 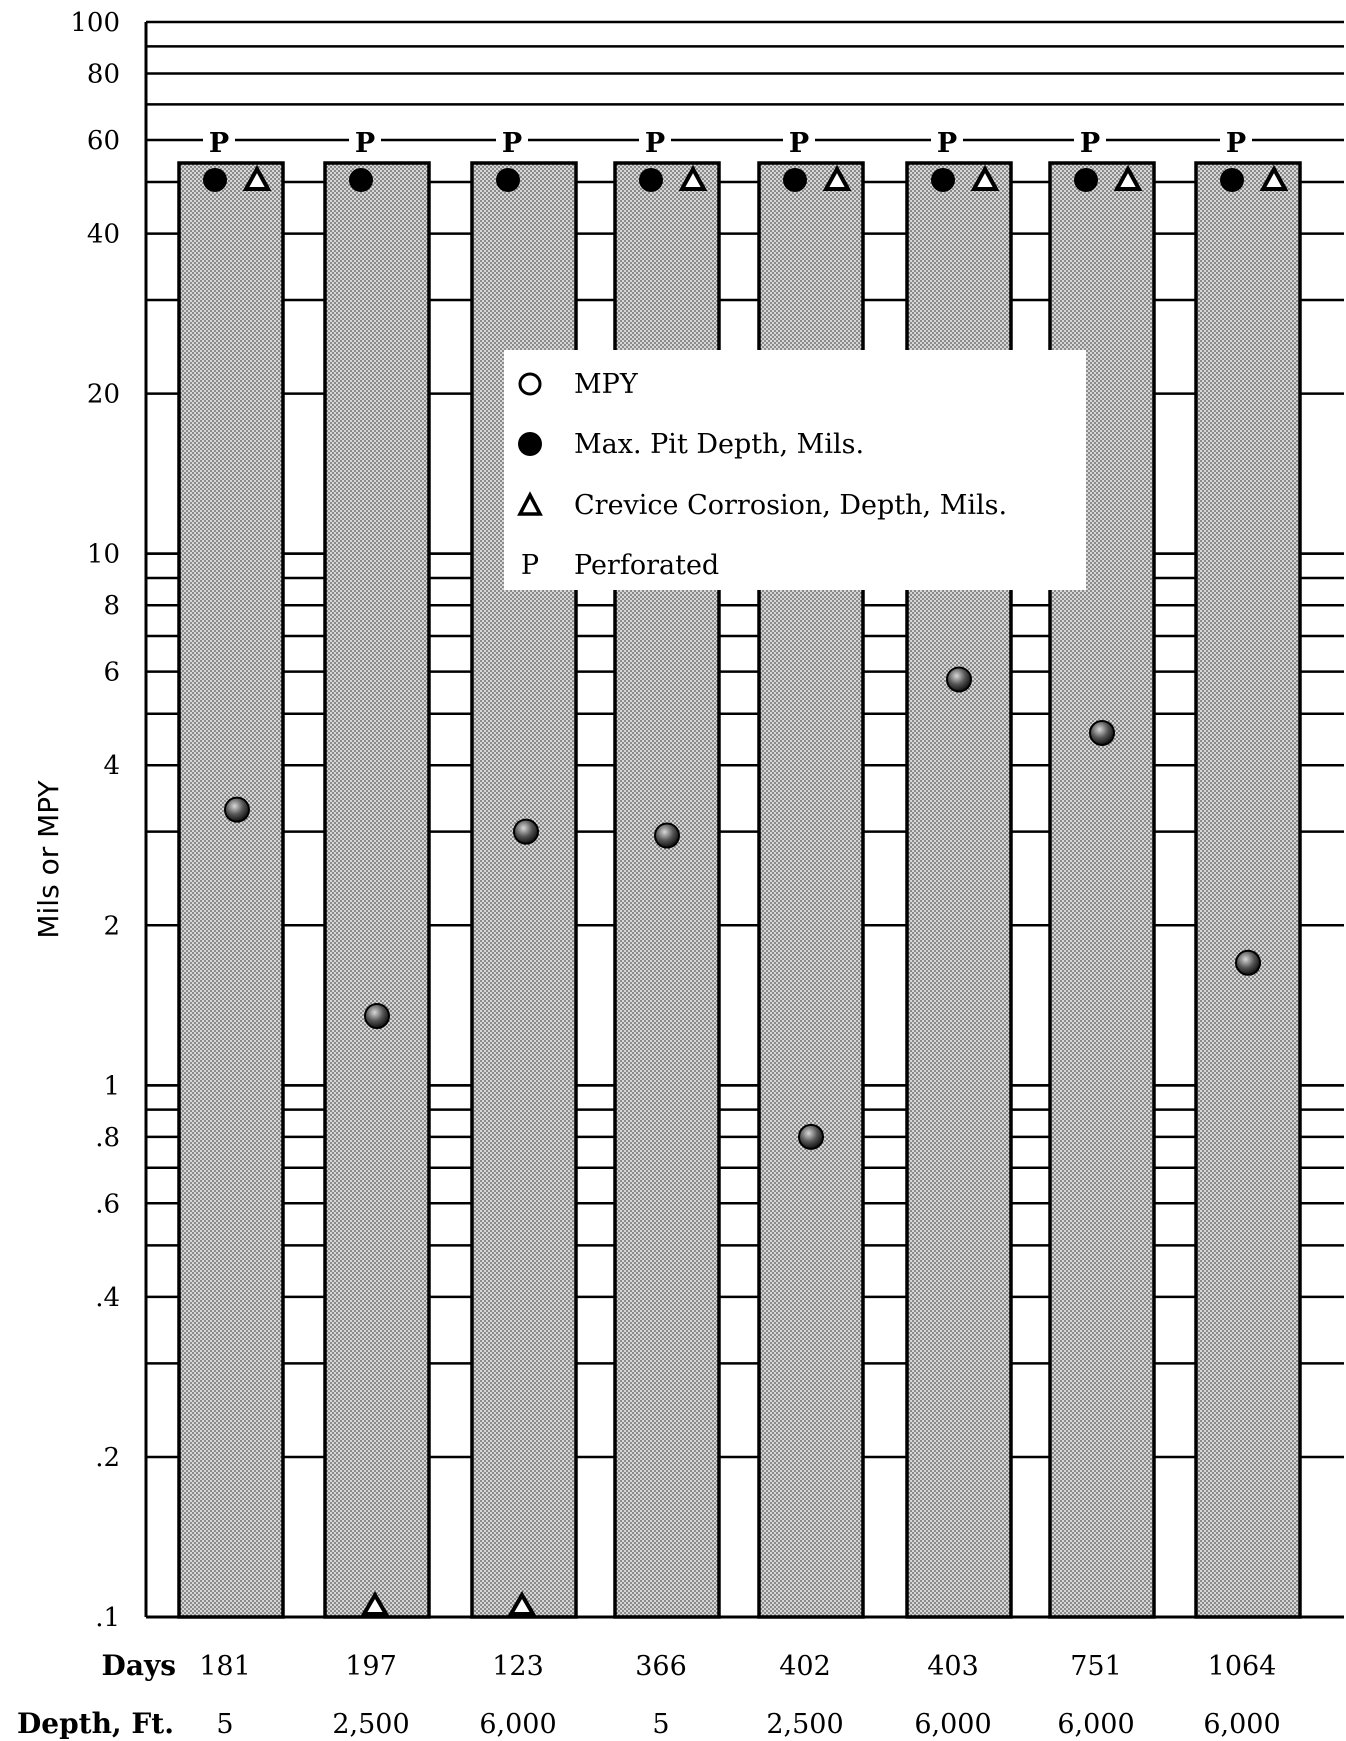 What do you see at coordinates (111, 1086) in the screenshot?
I see `y-tick-label: 1` at bounding box center [111, 1086].